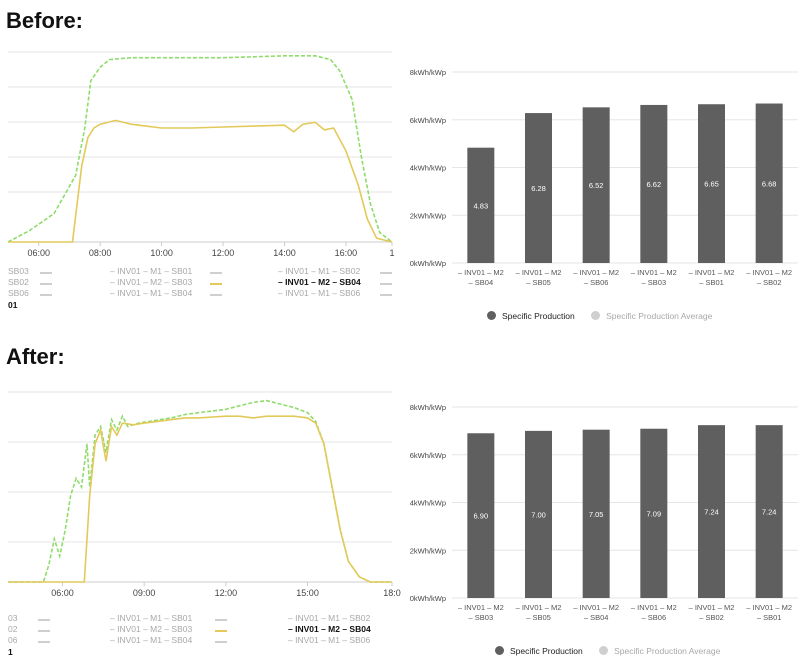 This screenshot has height=661, width=812. I want to click on before-heading: Before:, so click(45, 20).